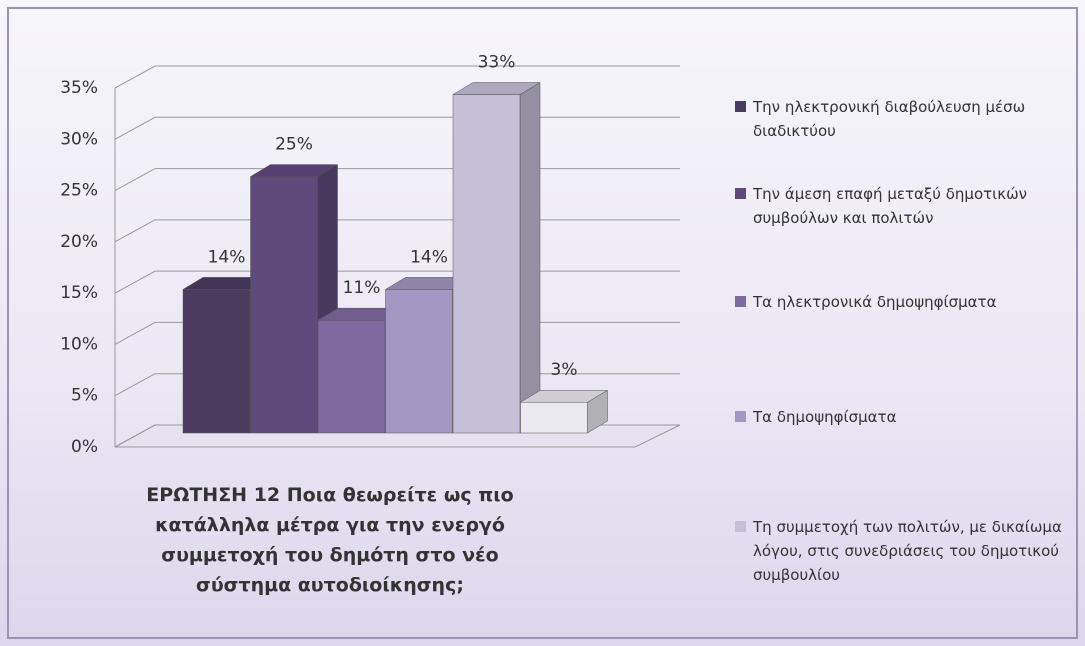 The image size is (1085, 646). I want to click on y-tick-label: 5%, so click(84, 396).